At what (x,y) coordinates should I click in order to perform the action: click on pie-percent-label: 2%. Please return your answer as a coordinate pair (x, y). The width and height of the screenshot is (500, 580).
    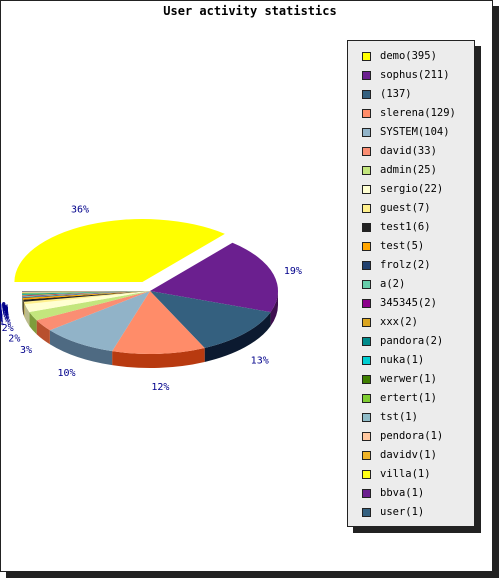
    Looking at the image, I should click on (14, 338).